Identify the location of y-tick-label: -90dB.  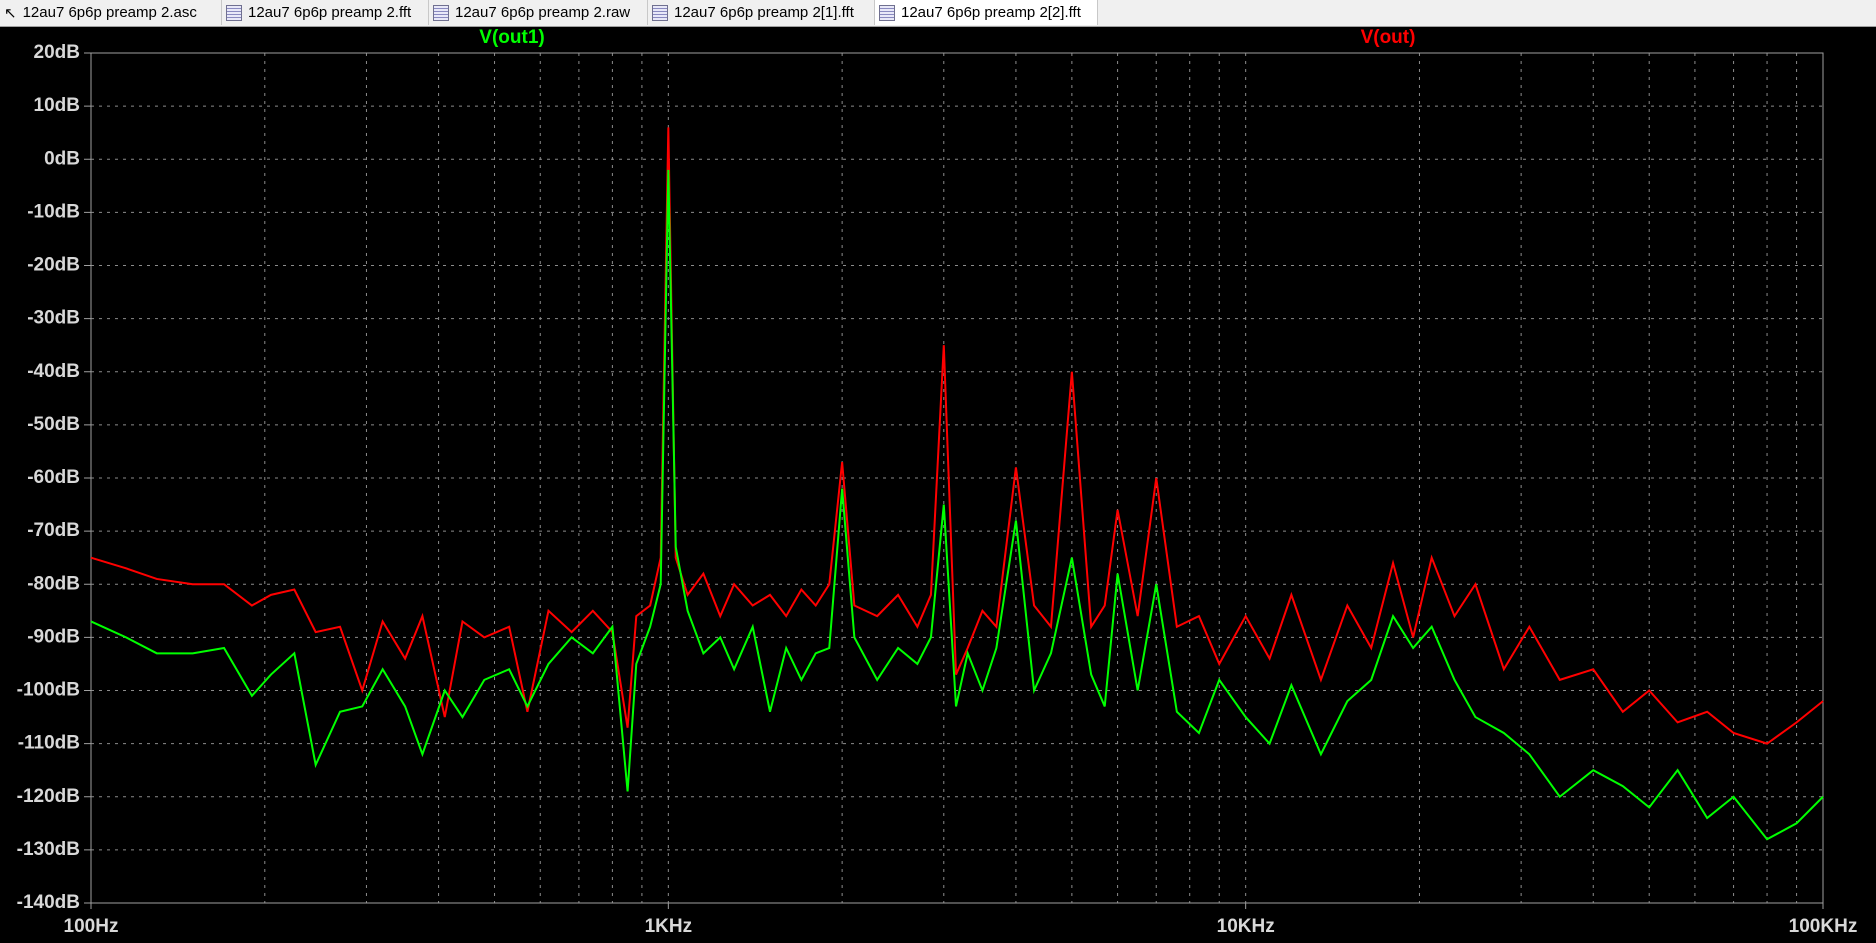
(53, 636).